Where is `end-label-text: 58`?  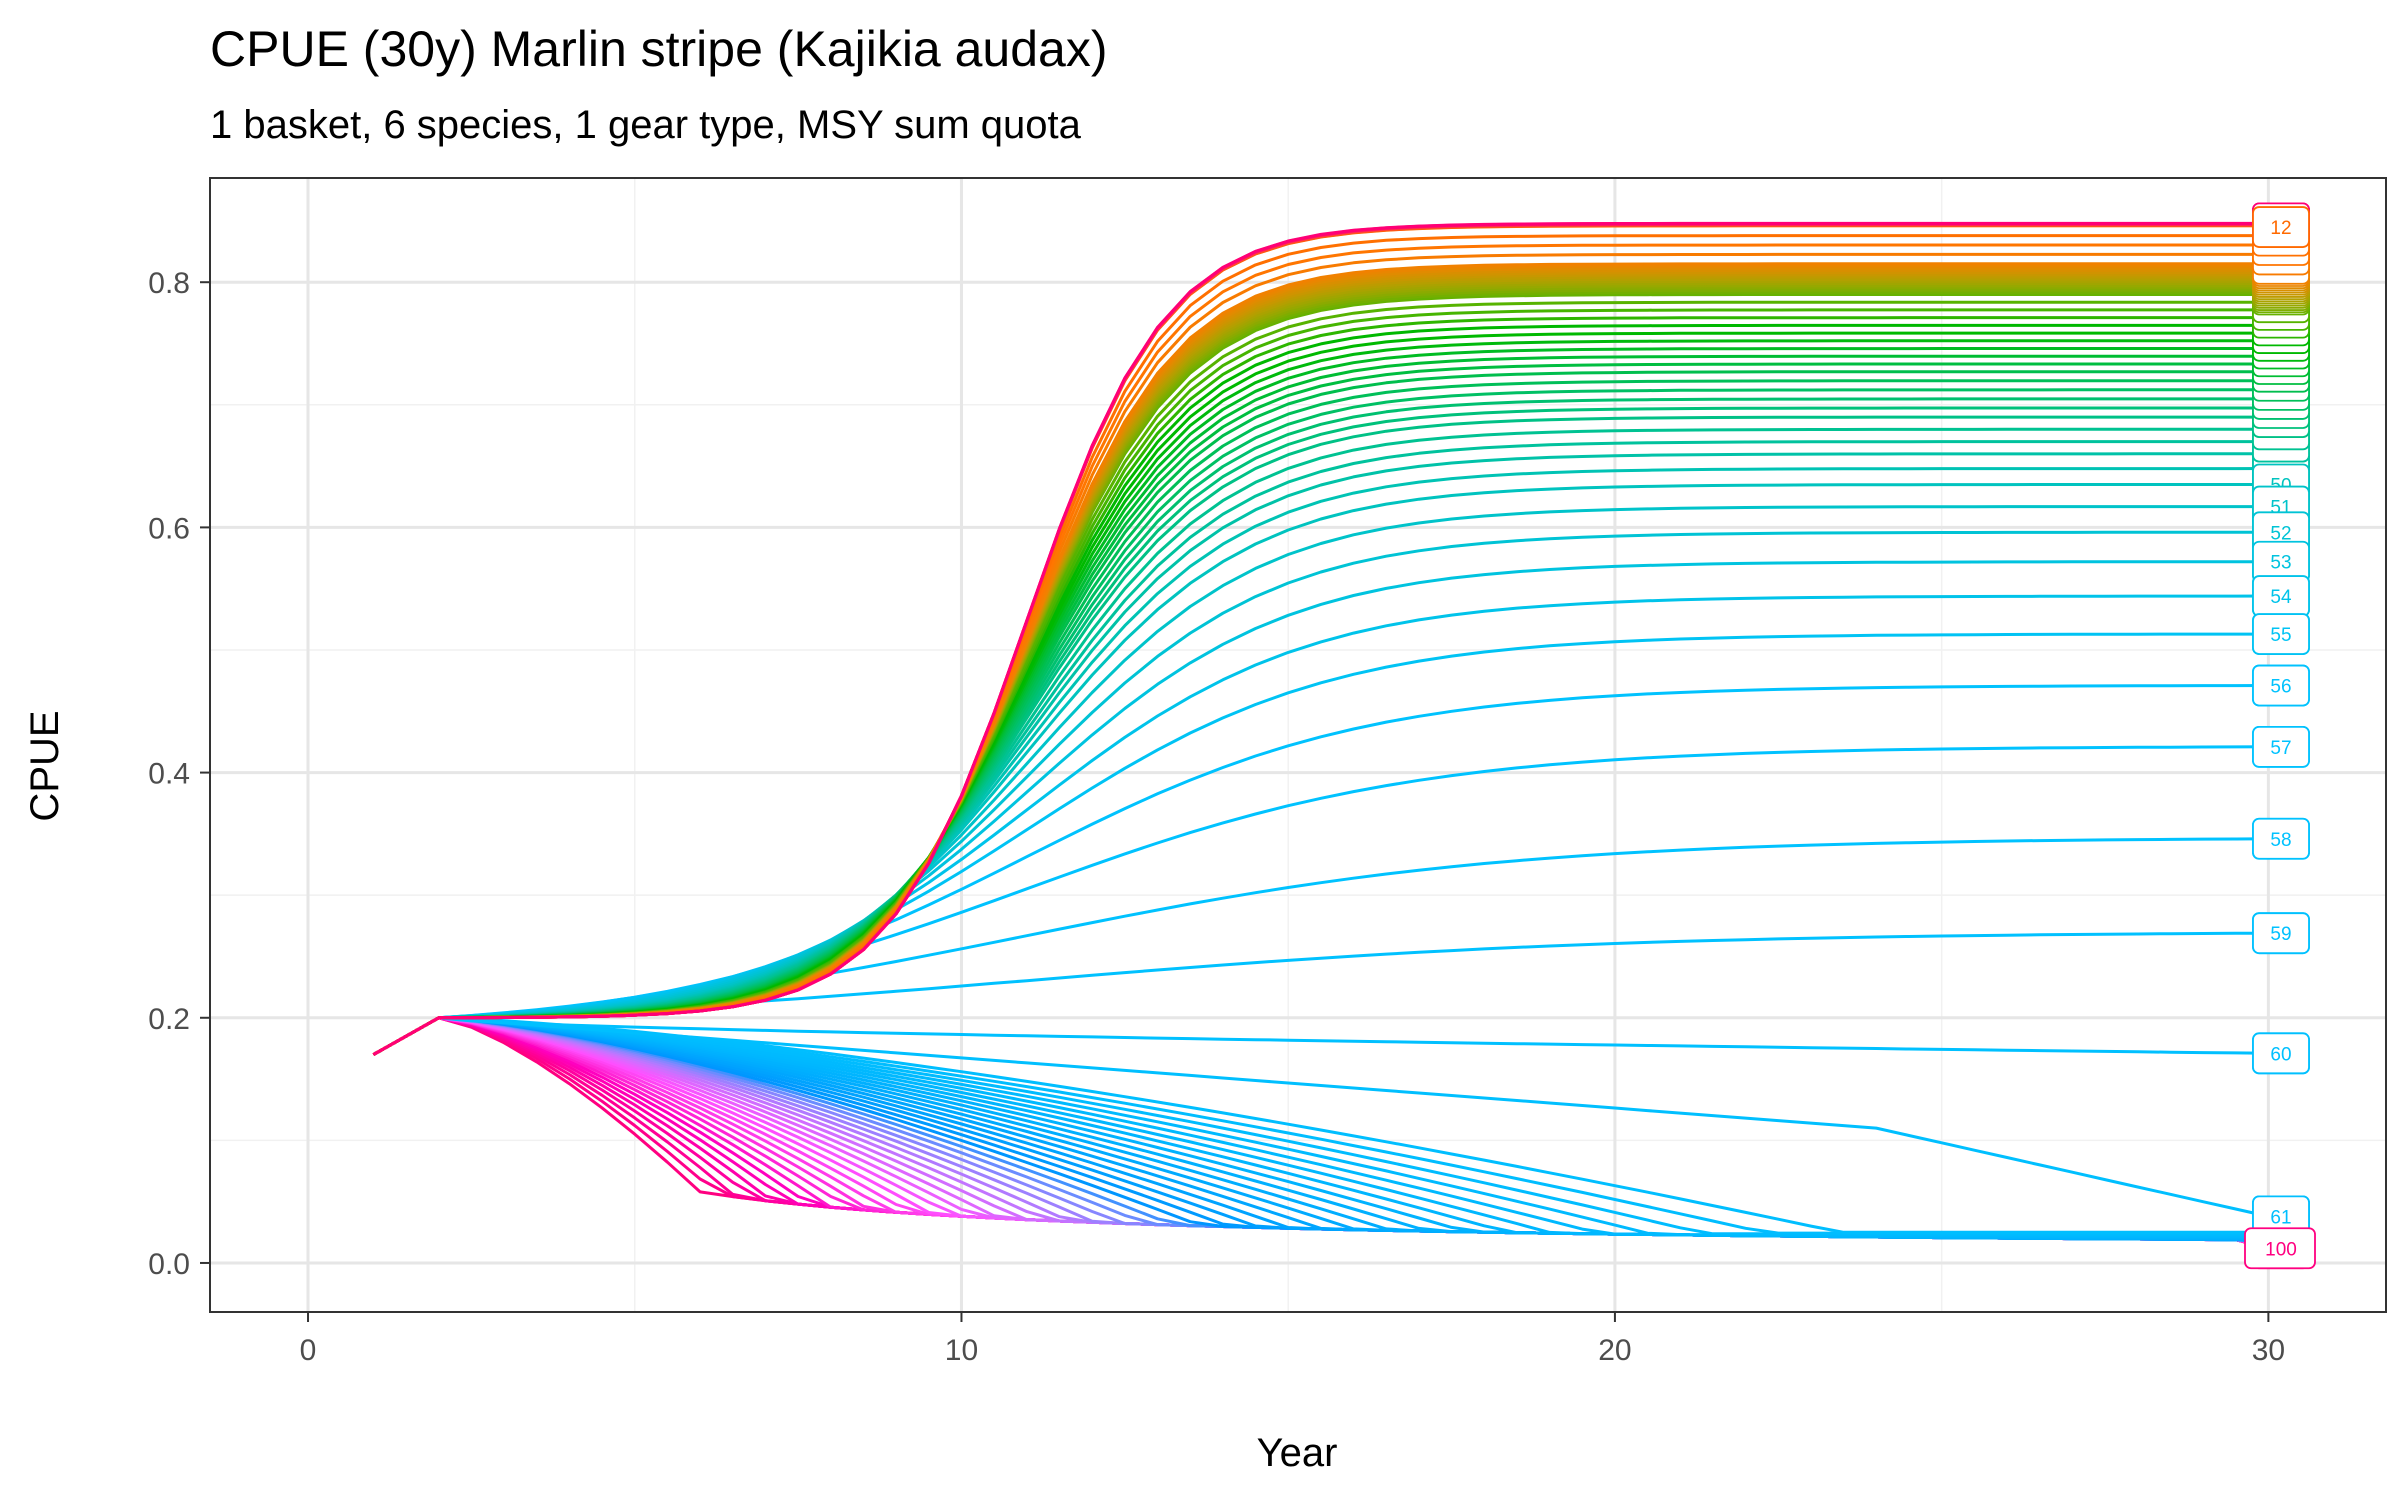 end-label-text: 58 is located at coordinates (2280, 840).